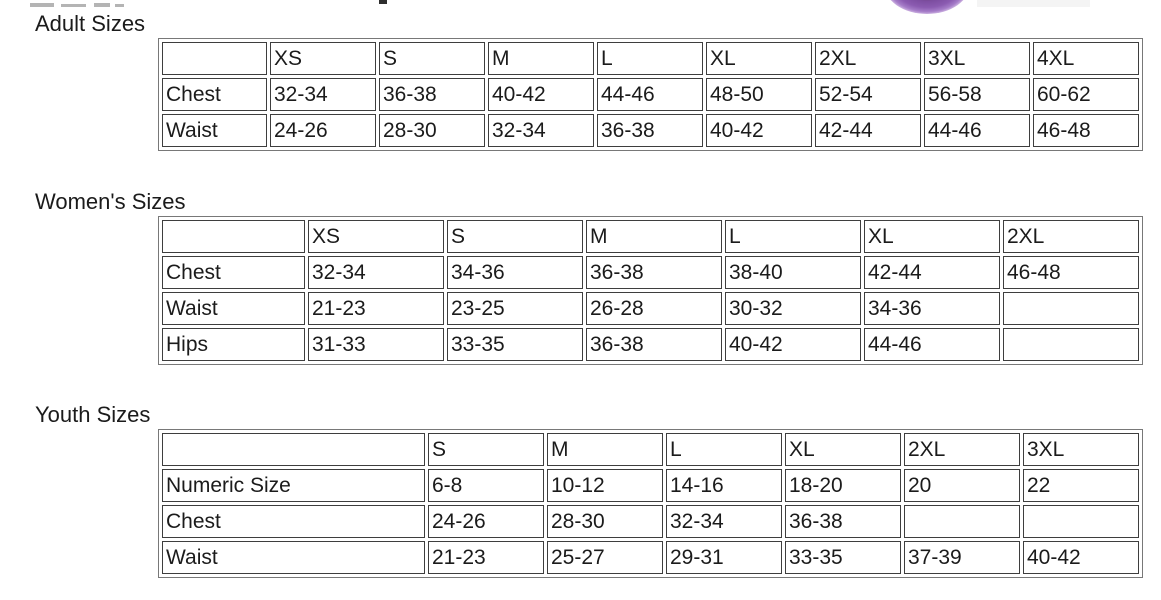 This screenshot has width=1161, height=600. I want to click on measurement-cell: 48-50, so click(759, 94).